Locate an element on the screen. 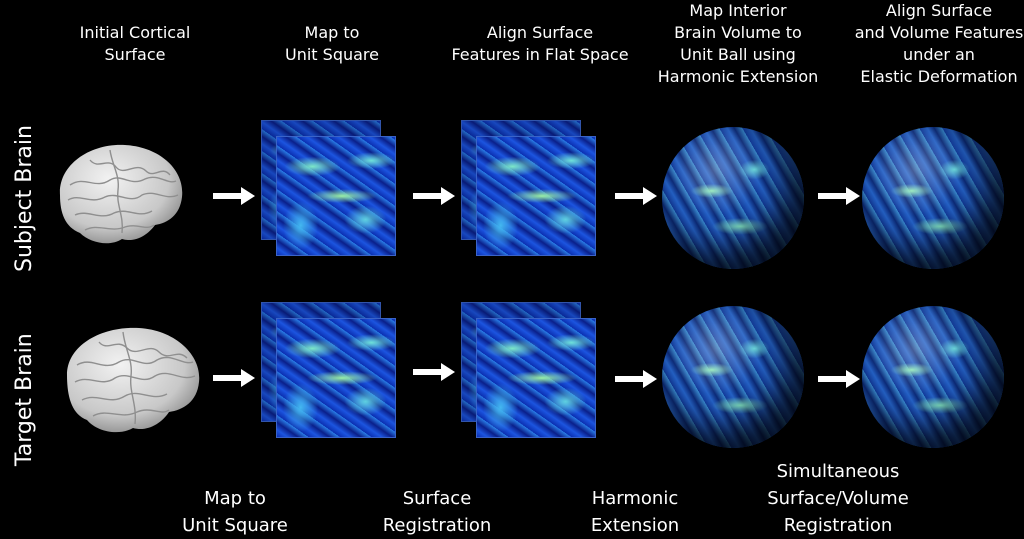 The height and width of the screenshot is (539, 1024). footer-surface-registration: Surface Registration is located at coordinates (437, 512).